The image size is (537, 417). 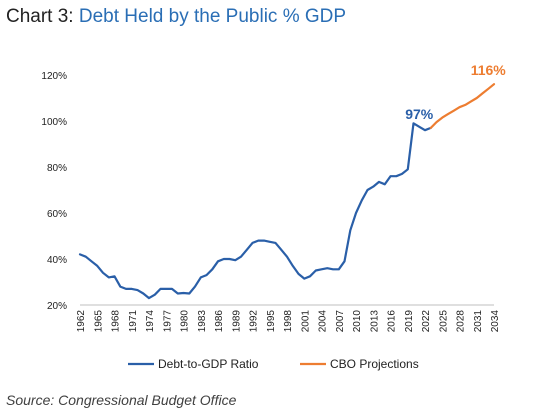 I want to click on x-tick-label: 2034, so click(x=495, y=321).